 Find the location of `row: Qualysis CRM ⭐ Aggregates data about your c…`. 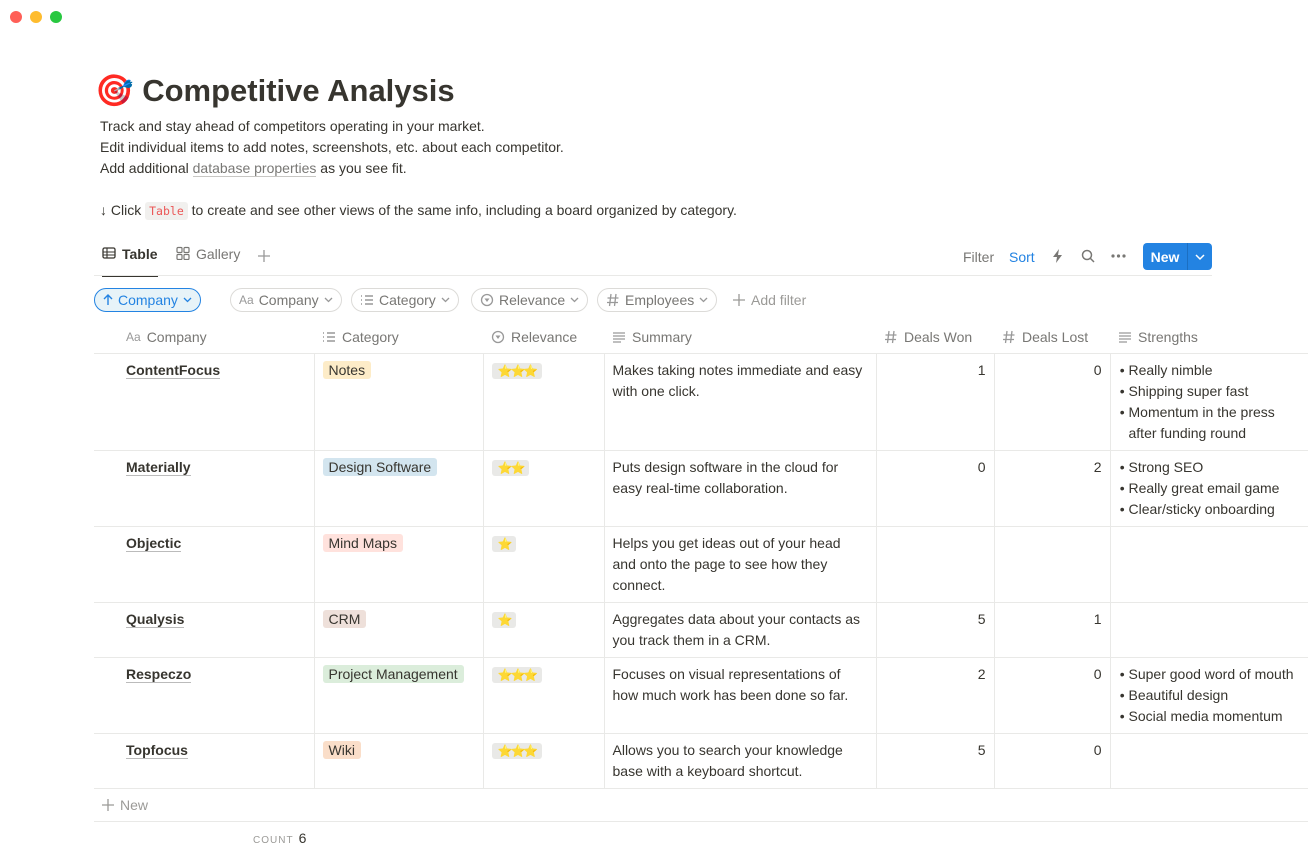

row: Qualysis CRM ⭐ Aggregates data about your c… is located at coordinates (701, 630).